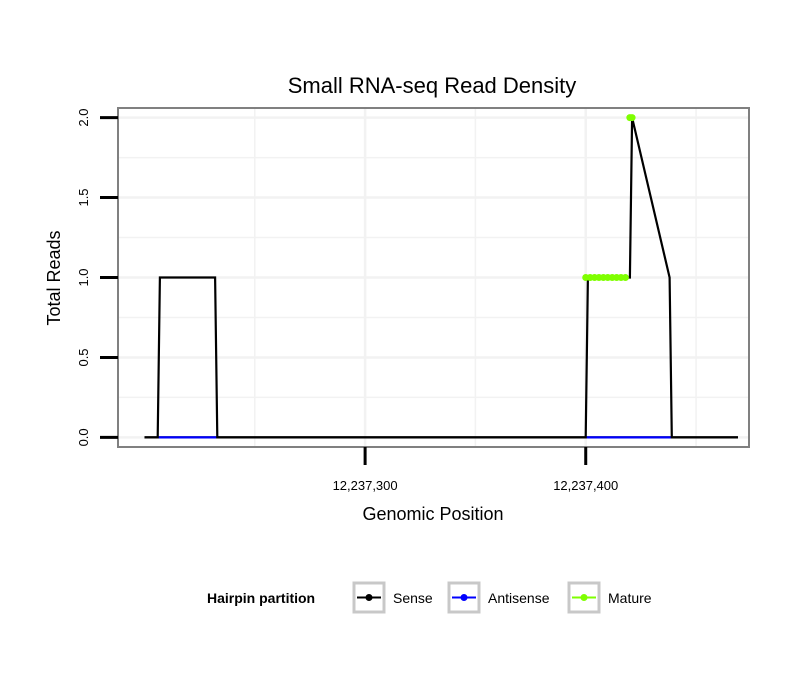 The height and width of the screenshot is (690, 810). What do you see at coordinates (630, 598) in the screenshot?
I see `legend-label-mature: Mature` at bounding box center [630, 598].